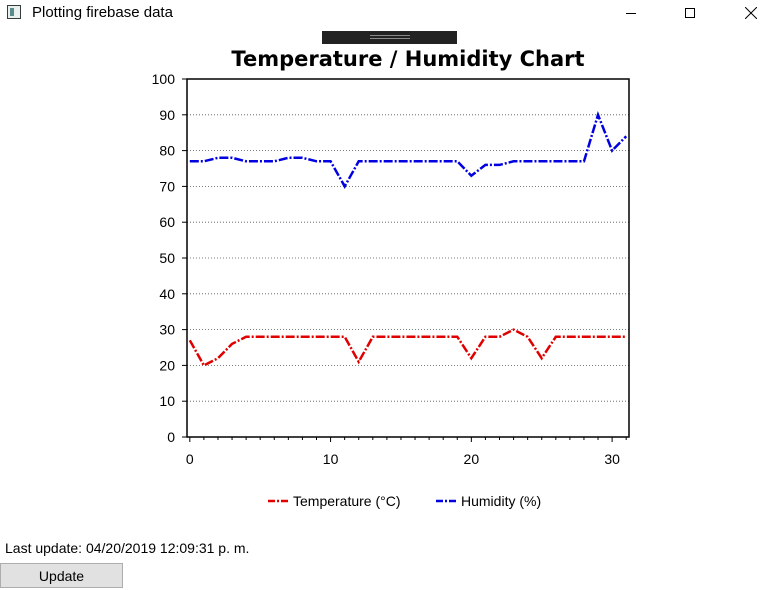  I want to click on legend-label: Temperature (°C), so click(347, 501).